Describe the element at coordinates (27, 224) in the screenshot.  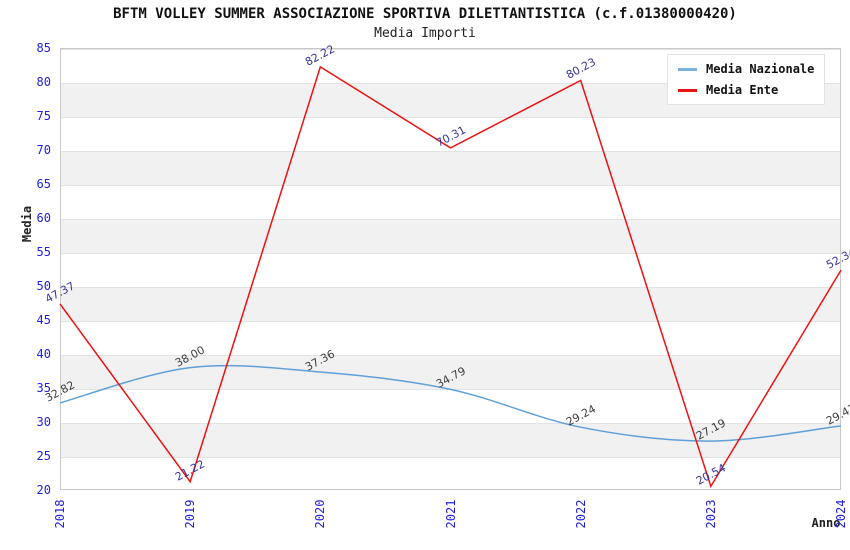
I see `y-axis-title: Media` at that location.